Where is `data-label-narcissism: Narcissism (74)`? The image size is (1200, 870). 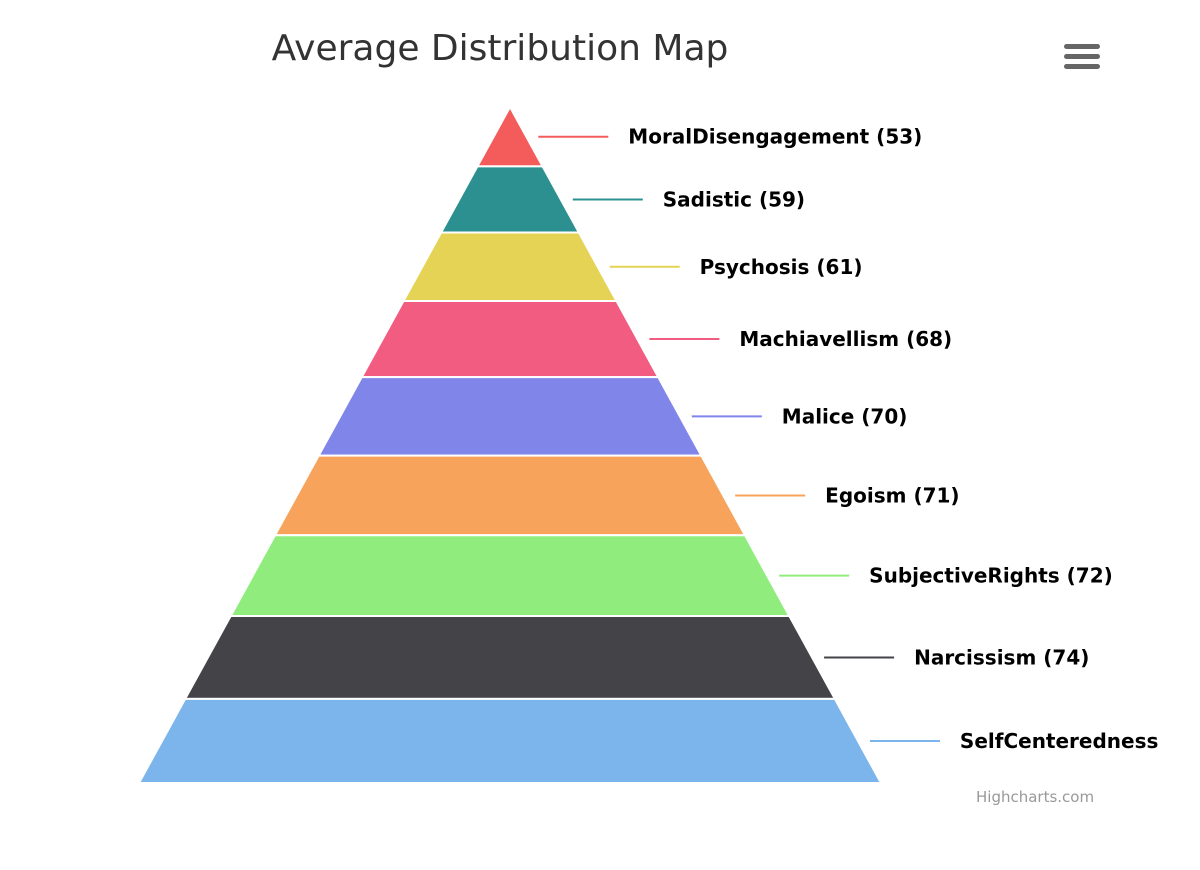 data-label-narcissism: Narcissism (74) is located at coordinates (1001, 657).